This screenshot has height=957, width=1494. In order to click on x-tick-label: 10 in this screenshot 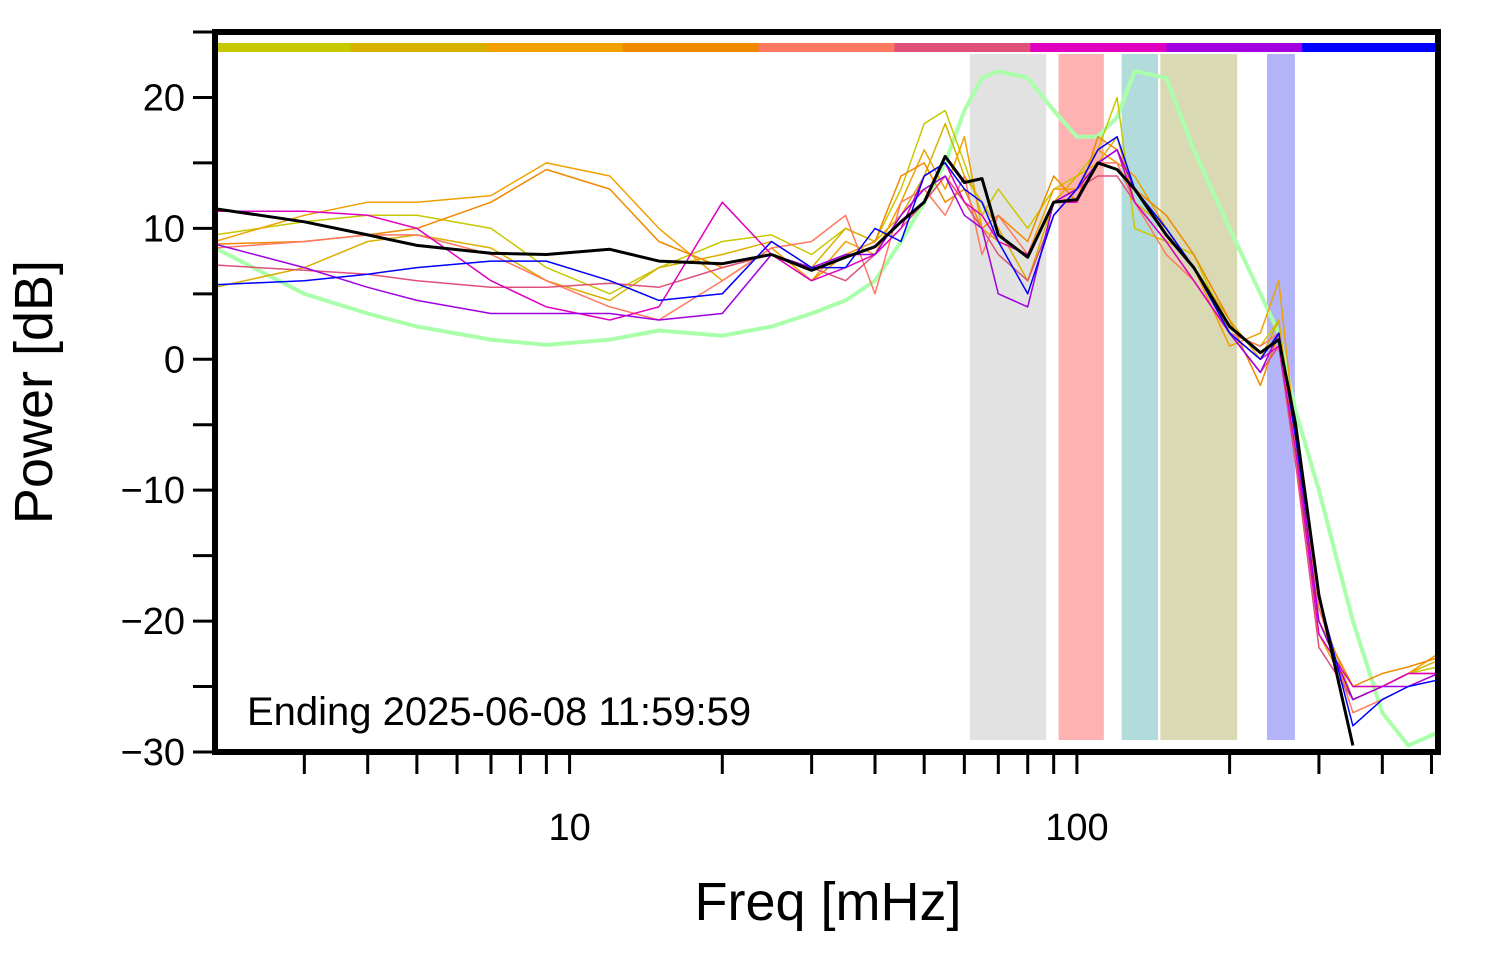, I will do `click(569, 828)`.